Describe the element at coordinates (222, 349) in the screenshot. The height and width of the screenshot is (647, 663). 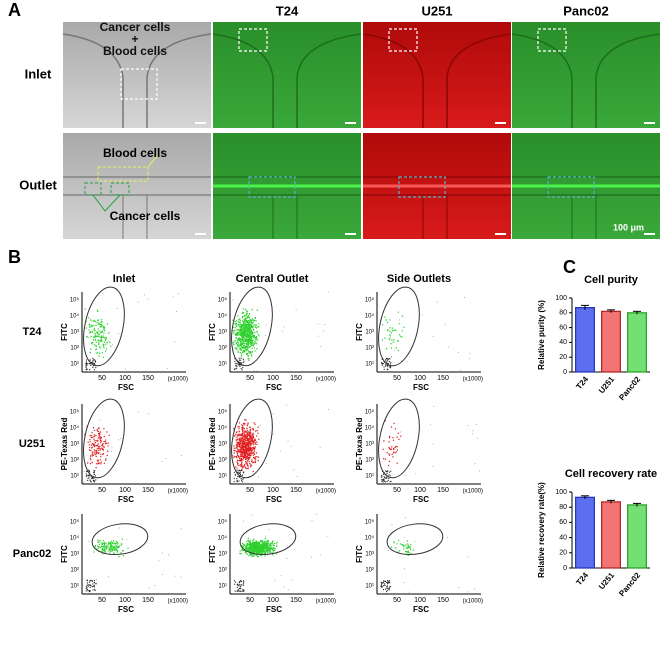
I see `y-tick-label: 10²` at that location.